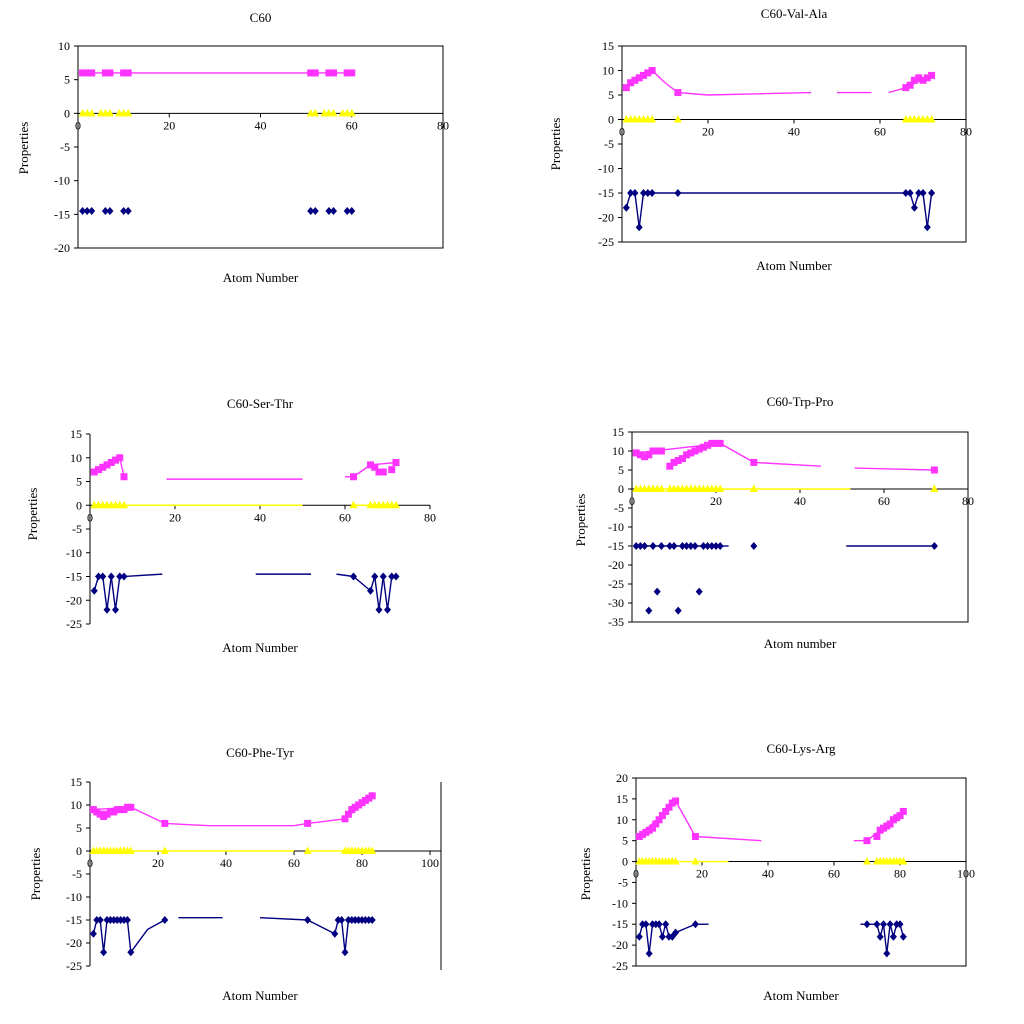 The image size is (1024, 1024). I want to click on y-tick-label: 0, so click(621, 489).